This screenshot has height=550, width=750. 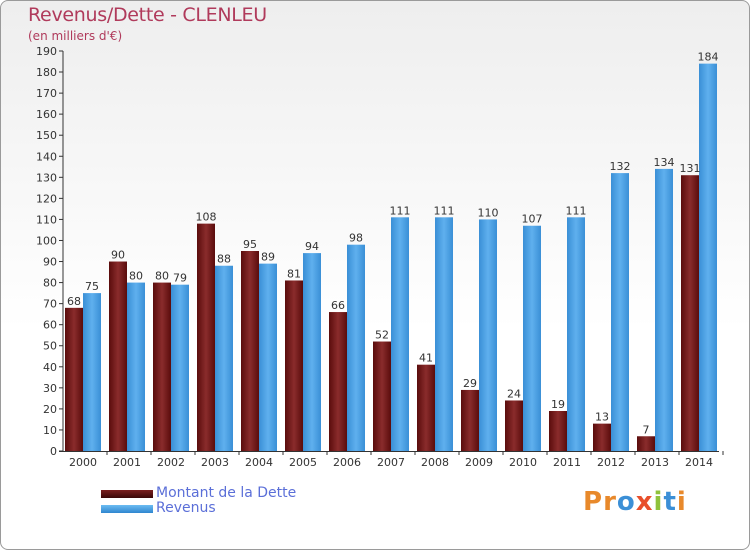 What do you see at coordinates (347, 462) in the screenshot?
I see `x-tick-label: 2006` at bounding box center [347, 462].